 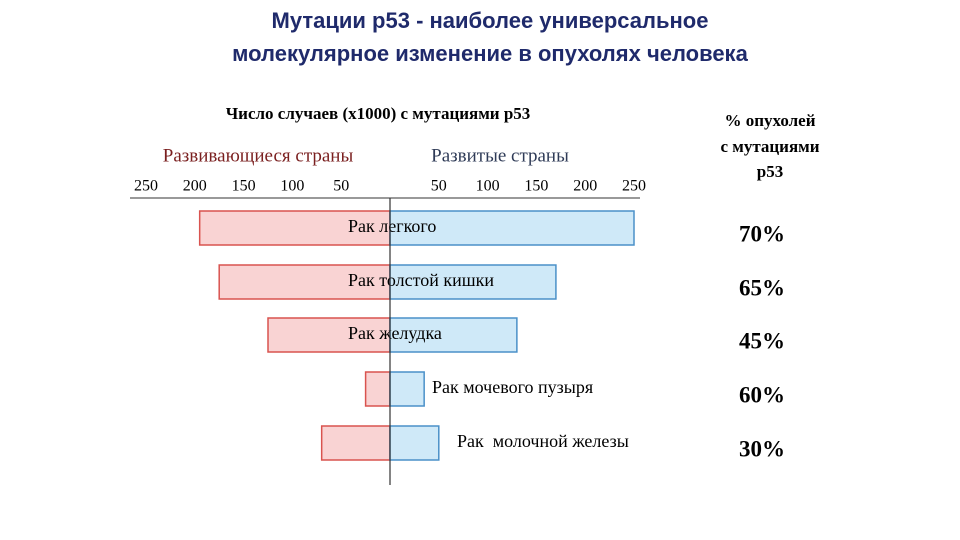 What do you see at coordinates (769, 146) in the screenshot?
I see `percent-title: с мутациями` at bounding box center [769, 146].